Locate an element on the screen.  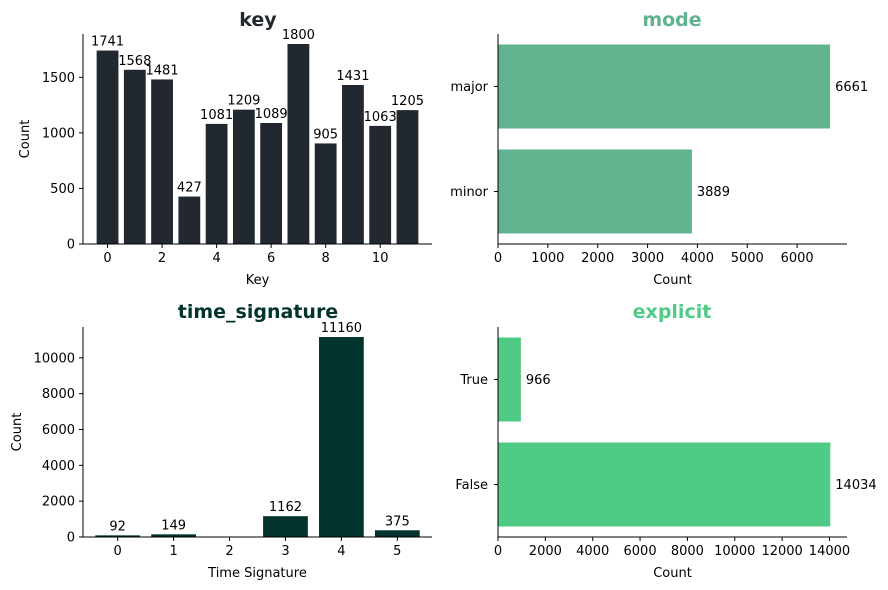
data-label: 1741 is located at coordinates (107, 42).